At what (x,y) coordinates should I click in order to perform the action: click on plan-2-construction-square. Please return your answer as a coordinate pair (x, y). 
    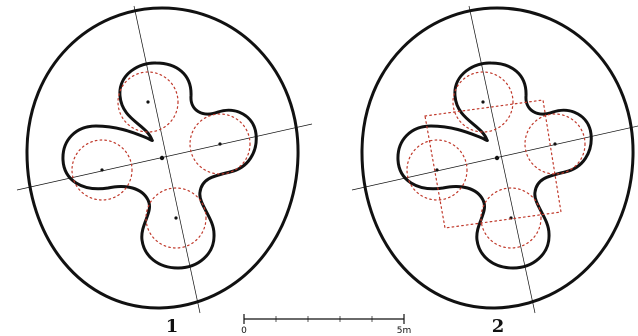
    Looking at the image, I should click on (493, 164).